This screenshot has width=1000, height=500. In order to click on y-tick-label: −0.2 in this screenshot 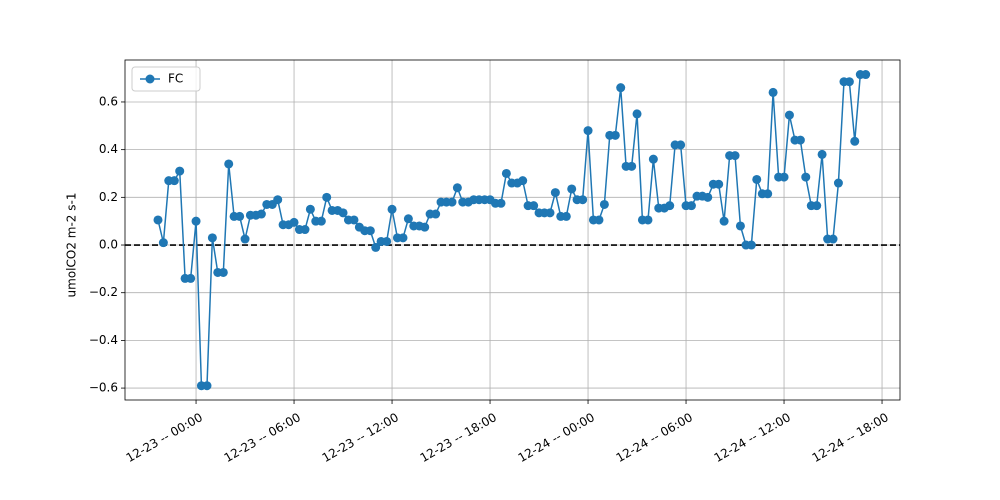, I will do `click(103, 292)`.